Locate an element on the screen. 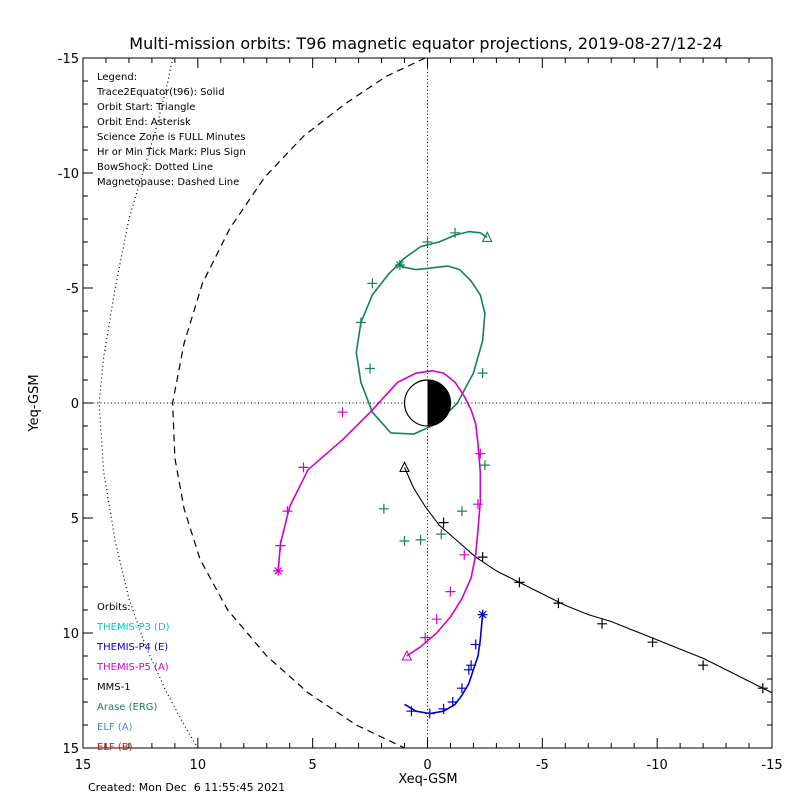  y-tick-label: -15 is located at coordinates (68, 59).